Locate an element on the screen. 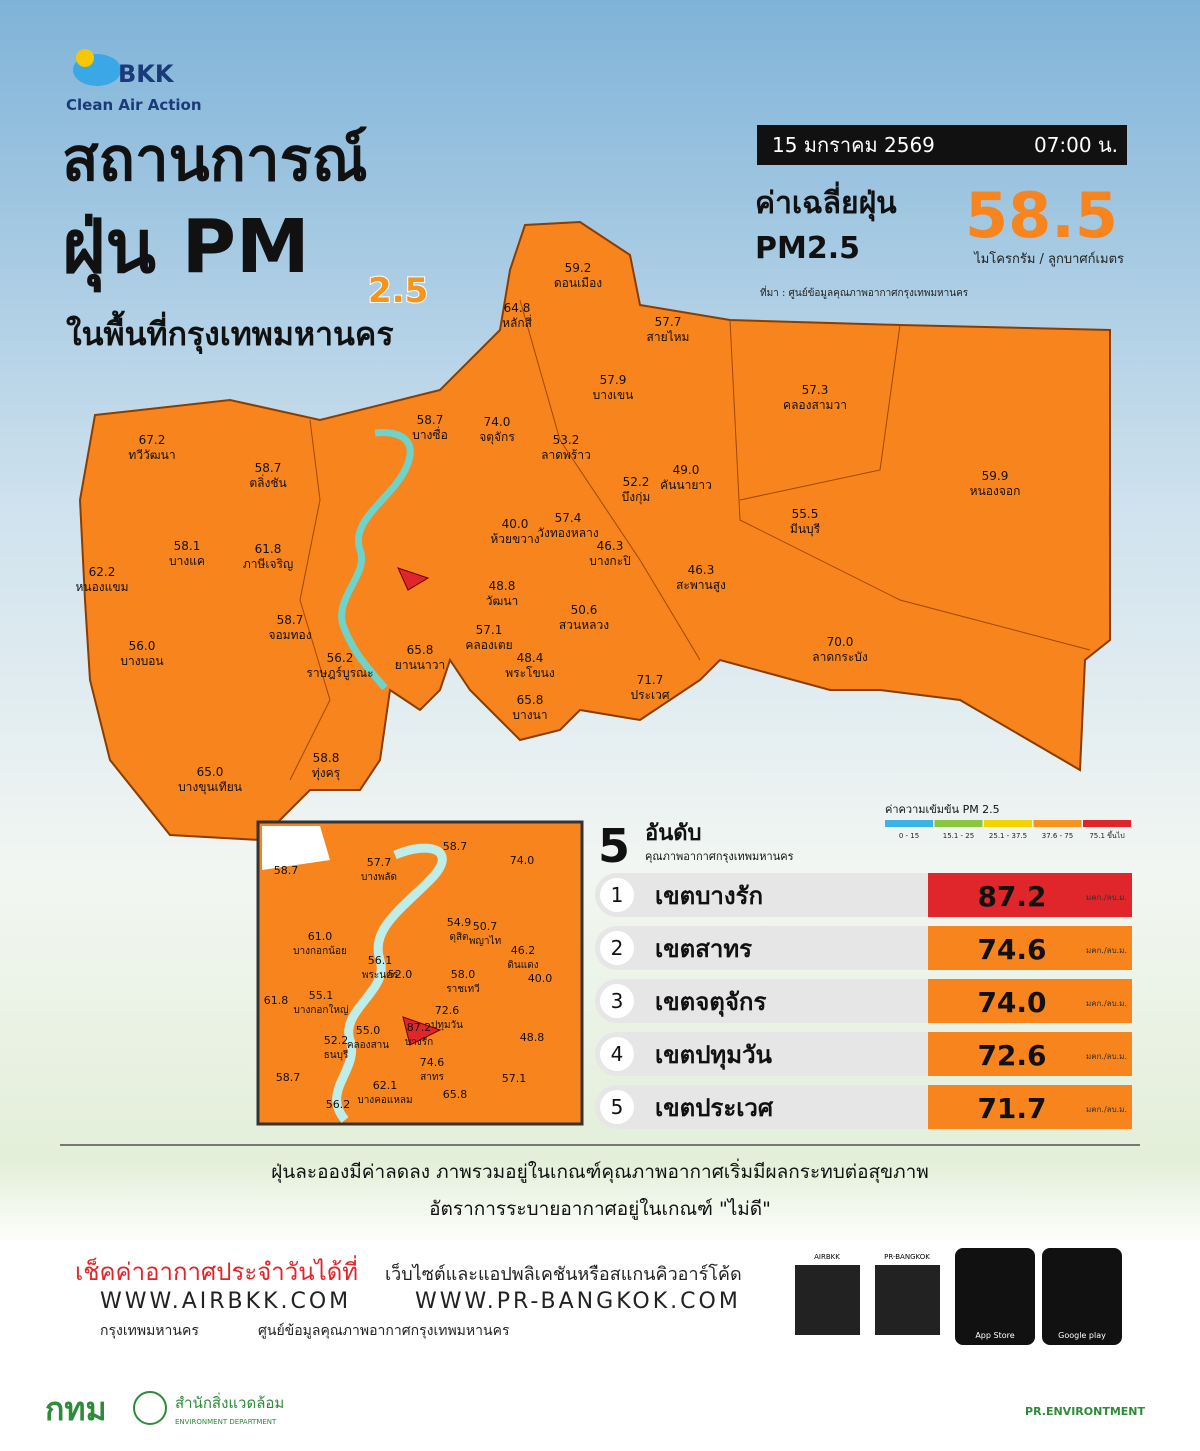  rank-district: เขตจตุจักร is located at coordinates (710, 1003).